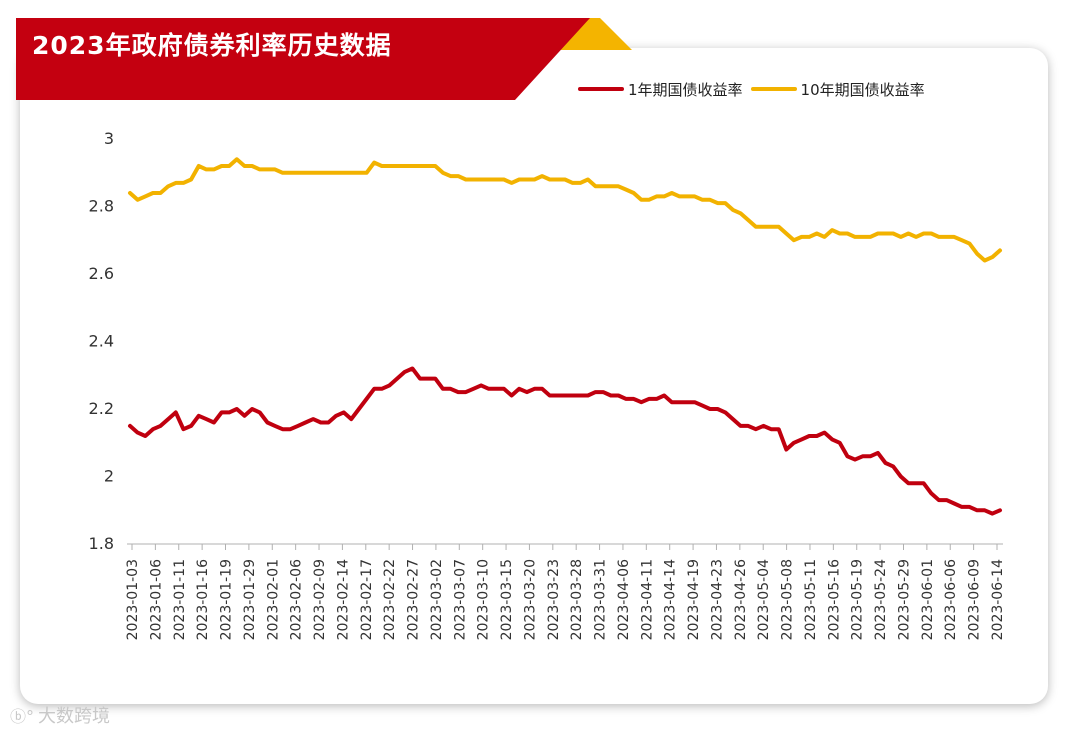 This screenshot has height=736, width=1080. What do you see at coordinates (624, 599) in the screenshot?
I see `x-tick-label: 2023-04-06` at bounding box center [624, 599].